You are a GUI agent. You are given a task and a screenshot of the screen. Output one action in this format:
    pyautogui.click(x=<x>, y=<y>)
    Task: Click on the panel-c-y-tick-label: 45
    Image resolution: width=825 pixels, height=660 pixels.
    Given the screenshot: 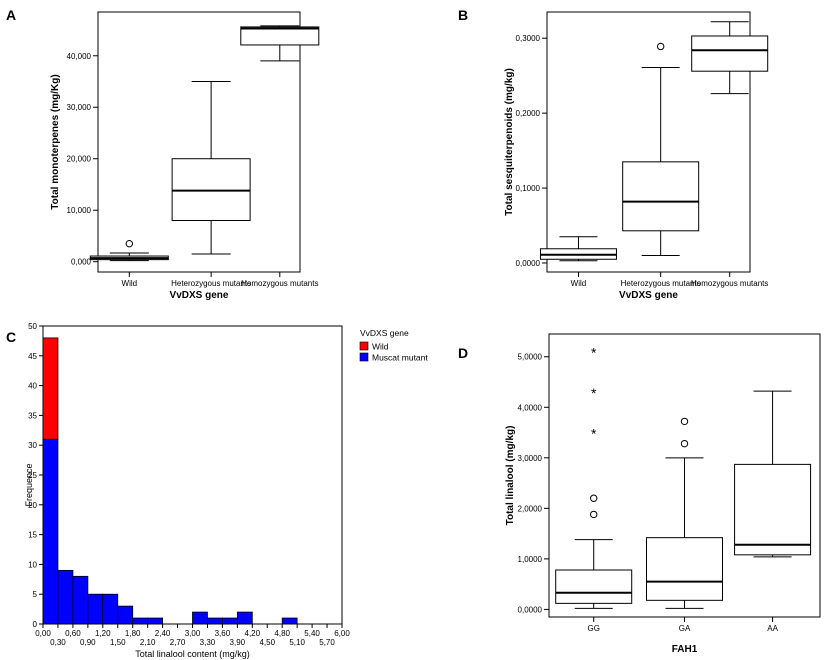 What is the action you would take?
    pyautogui.click(x=32, y=356)
    